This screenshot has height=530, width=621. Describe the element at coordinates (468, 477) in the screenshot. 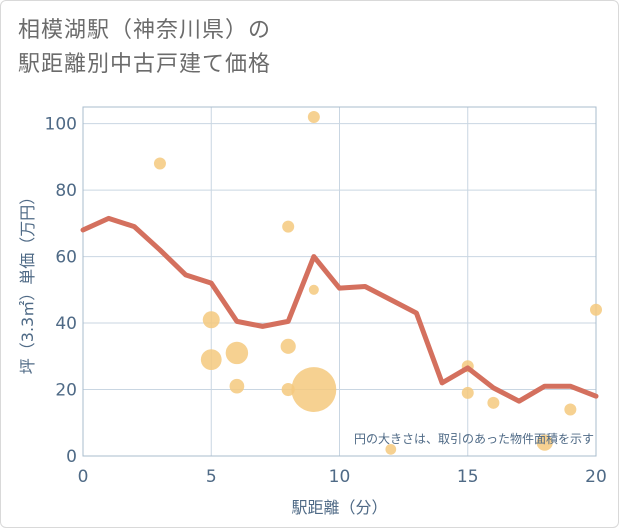

I see `x-tick-label: 15` at that location.